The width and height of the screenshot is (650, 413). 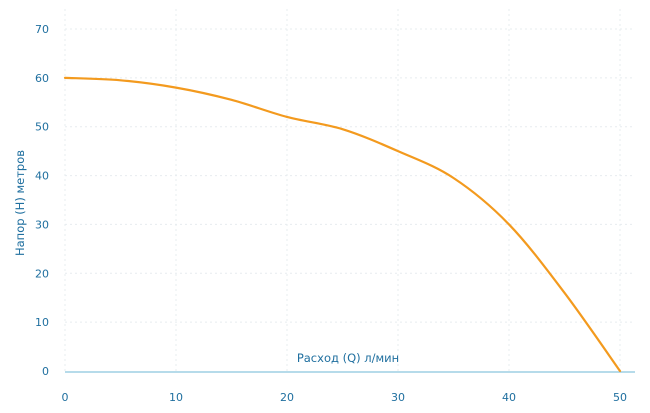 What do you see at coordinates (42, 127) in the screenshot?
I see `y-tick-label: 50` at bounding box center [42, 127].